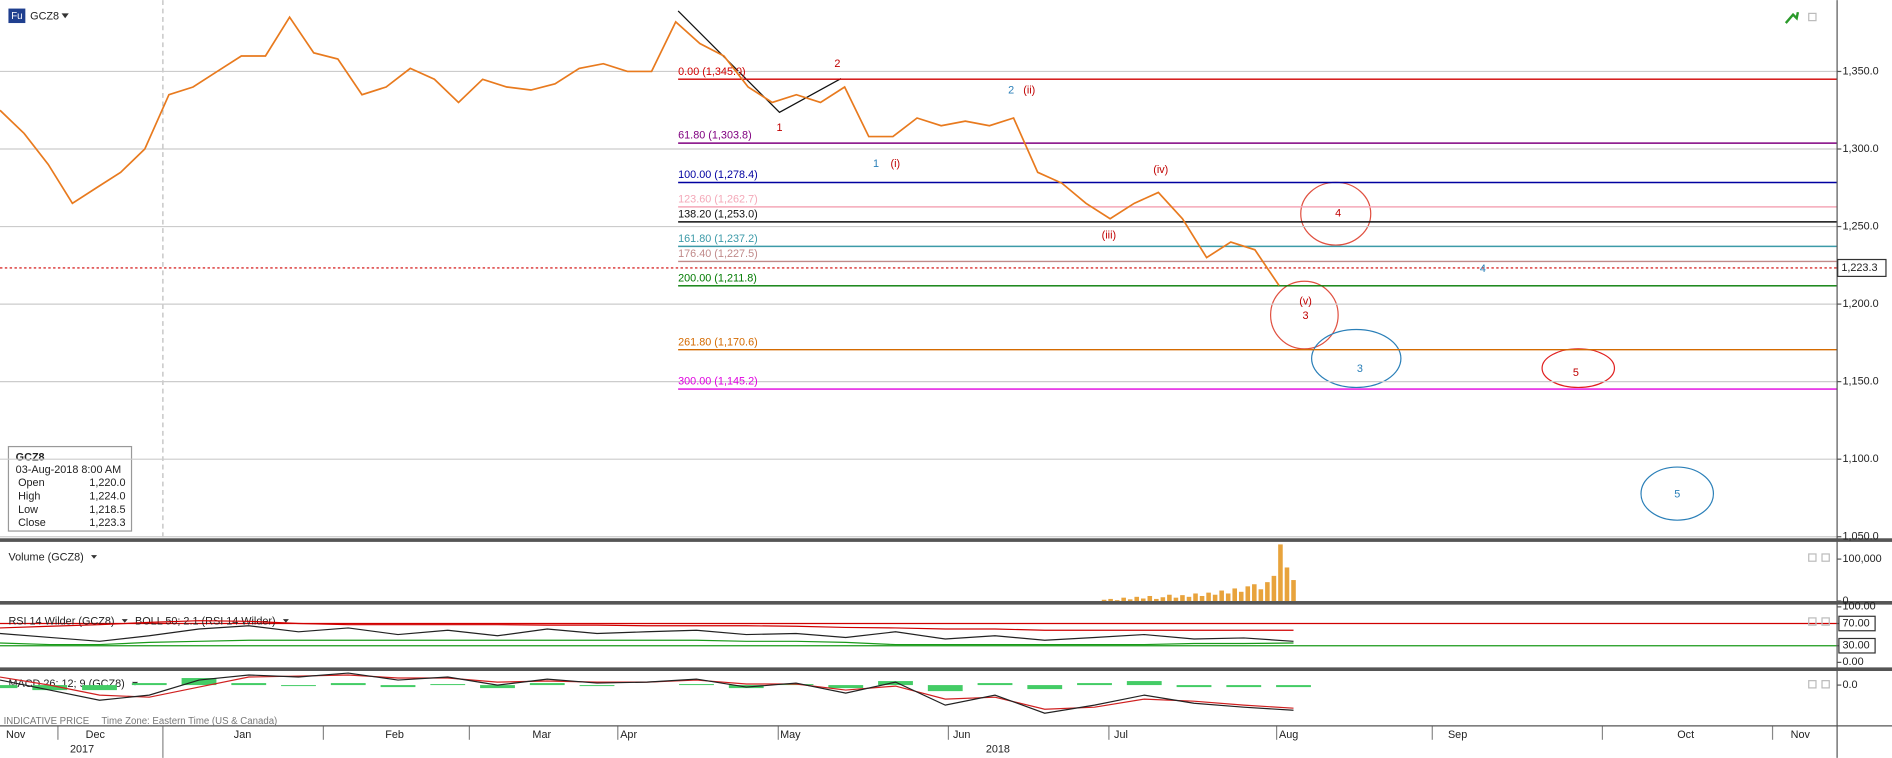 The width and height of the screenshot is (1892, 758). What do you see at coordinates (1792, 17) in the screenshot?
I see `trend-icon` at bounding box center [1792, 17].